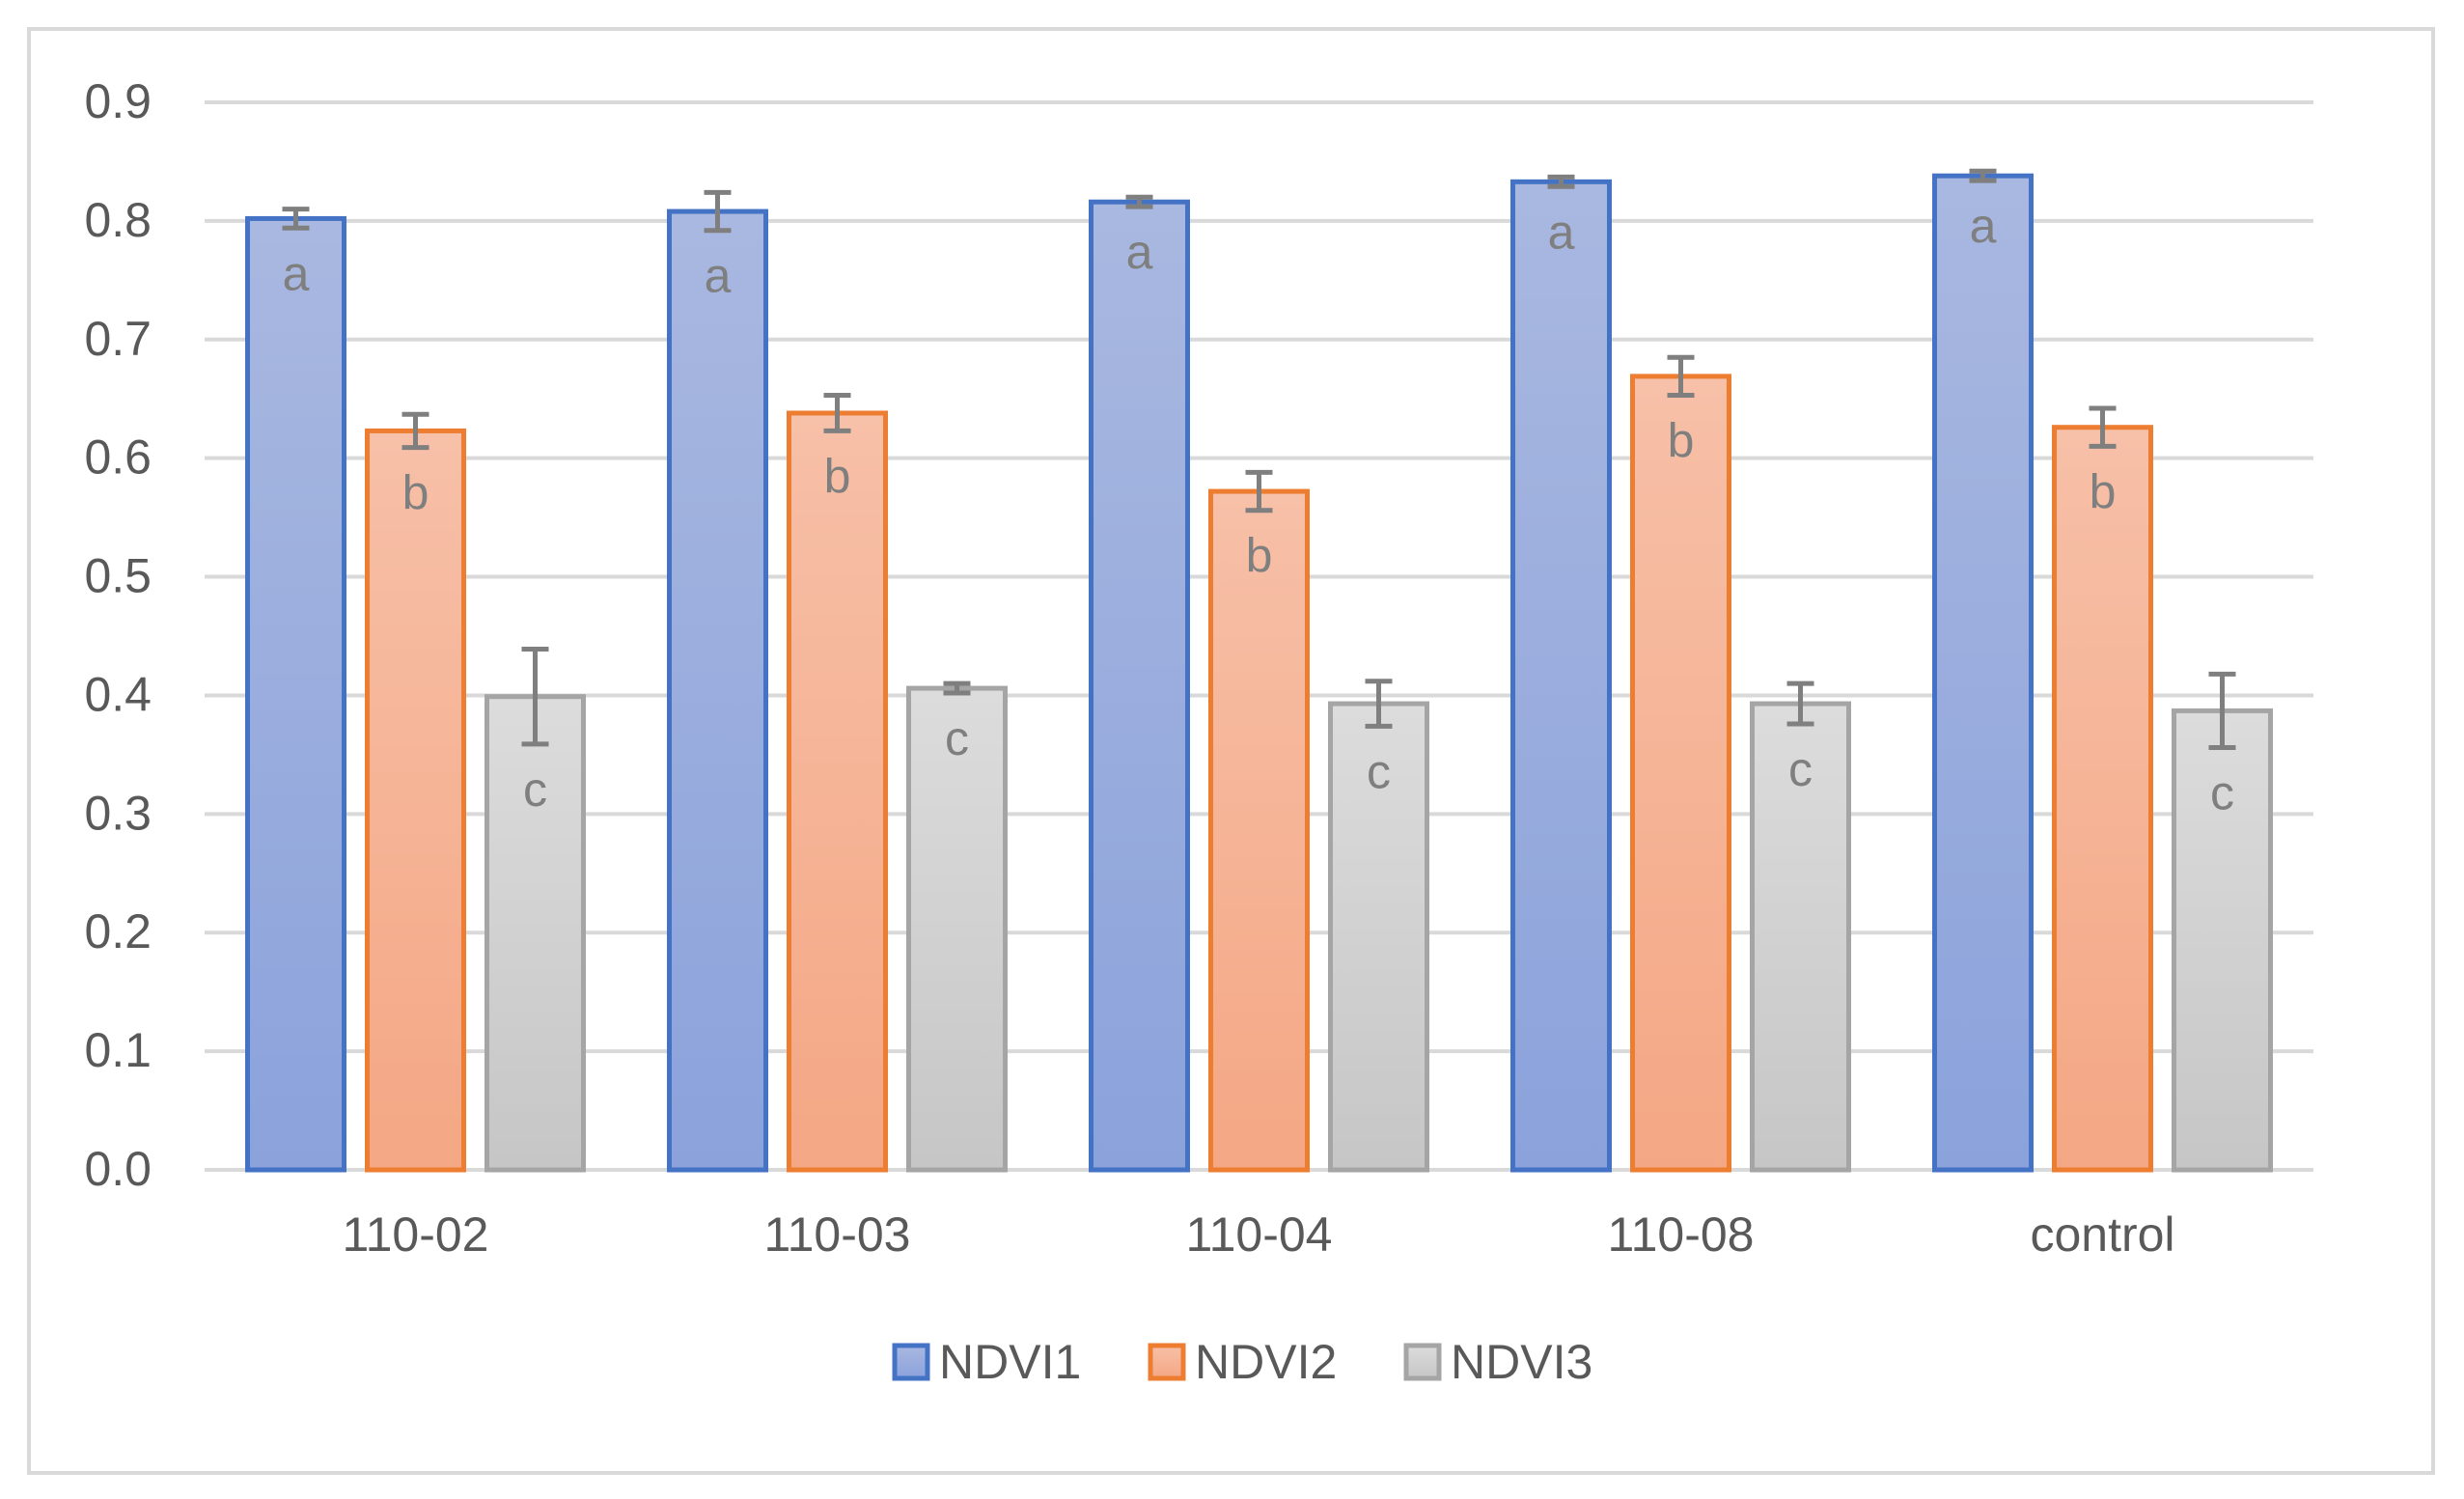 The image size is (2464, 1499). Describe the element at coordinates (118, 101) in the screenshot. I see `y-tick-label: 0.9` at that location.